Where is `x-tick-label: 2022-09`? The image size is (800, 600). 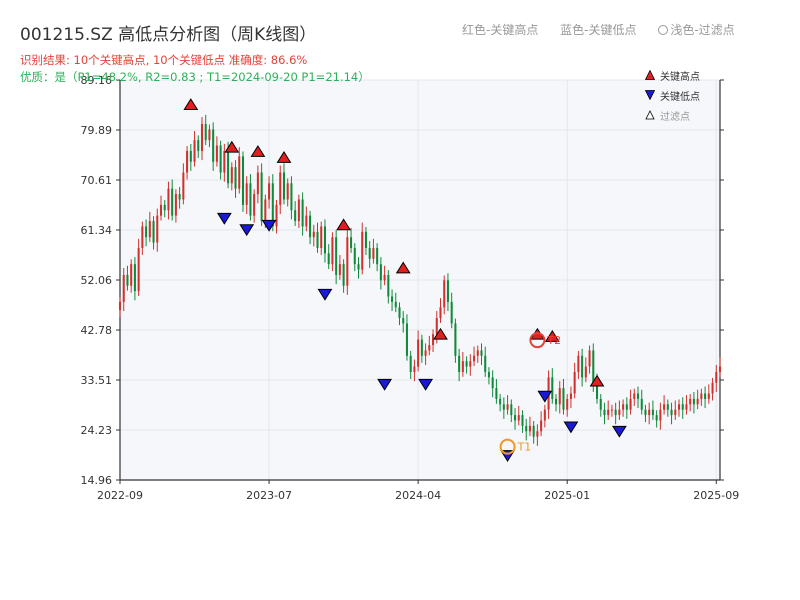
x-tick-label: 2022-09 is located at coordinates (120, 495).